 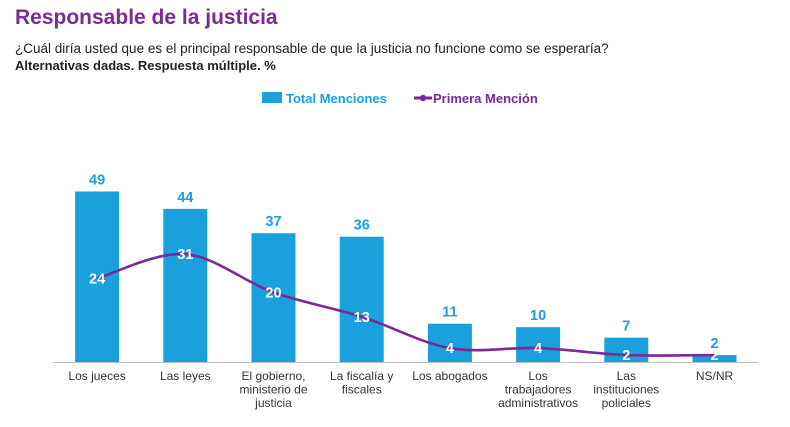 I want to click on category-label: Los abogados, so click(x=449, y=376).